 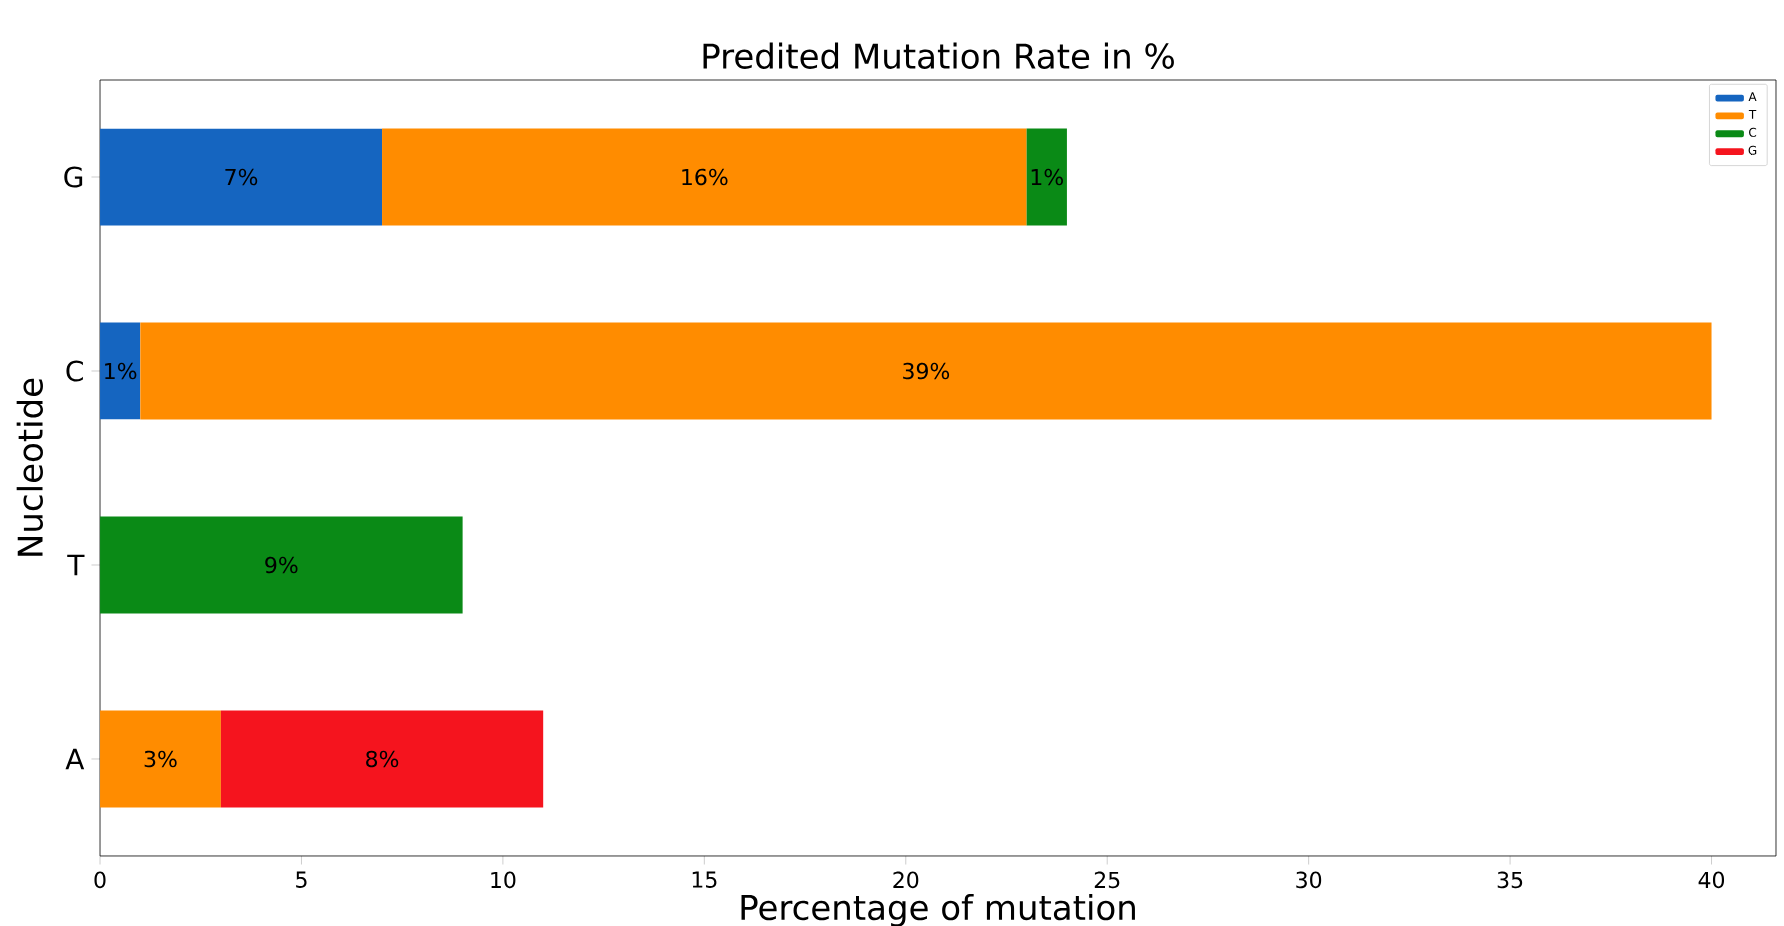 I want to click on data-label: 8%, so click(x=382, y=759).